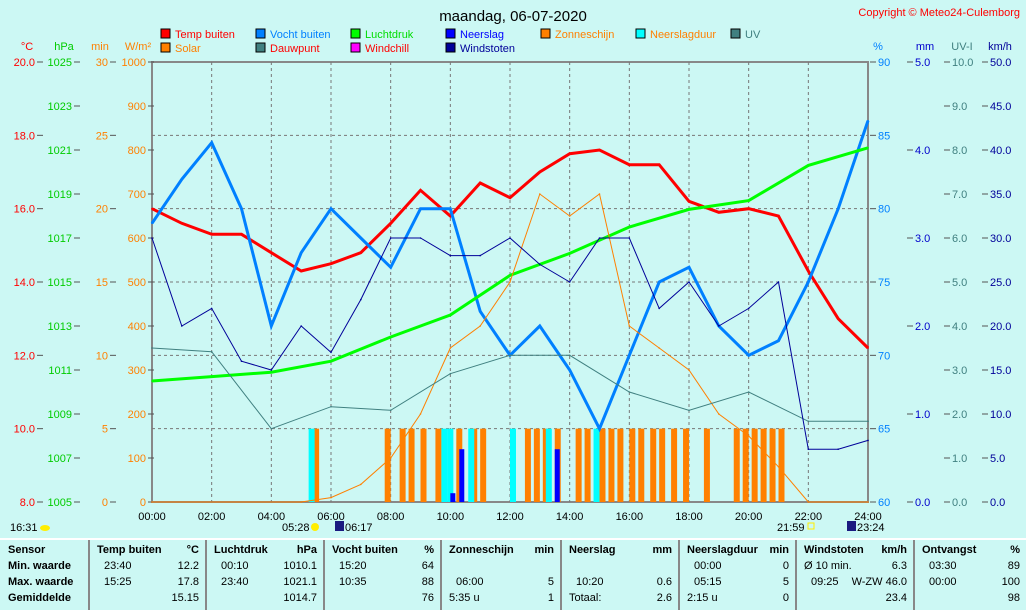  Describe the element at coordinates (753, 35) in the screenshot. I see `legend-label: UV` at that location.